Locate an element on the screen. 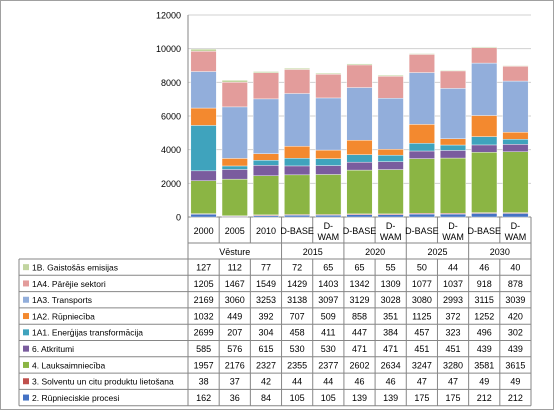 The width and height of the screenshot is (554, 411). table-cell-value: 3129 is located at coordinates (359, 300).